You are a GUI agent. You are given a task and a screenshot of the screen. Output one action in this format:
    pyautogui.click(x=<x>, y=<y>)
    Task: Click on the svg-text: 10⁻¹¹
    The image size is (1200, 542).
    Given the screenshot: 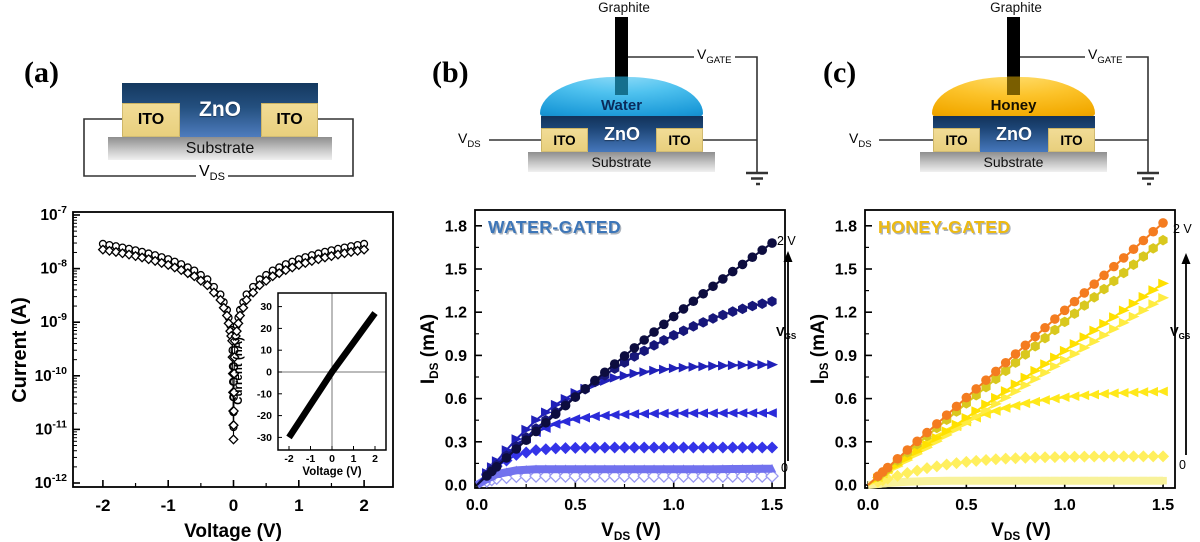 What is the action you would take?
    pyautogui.click(x=51, y=428)
    